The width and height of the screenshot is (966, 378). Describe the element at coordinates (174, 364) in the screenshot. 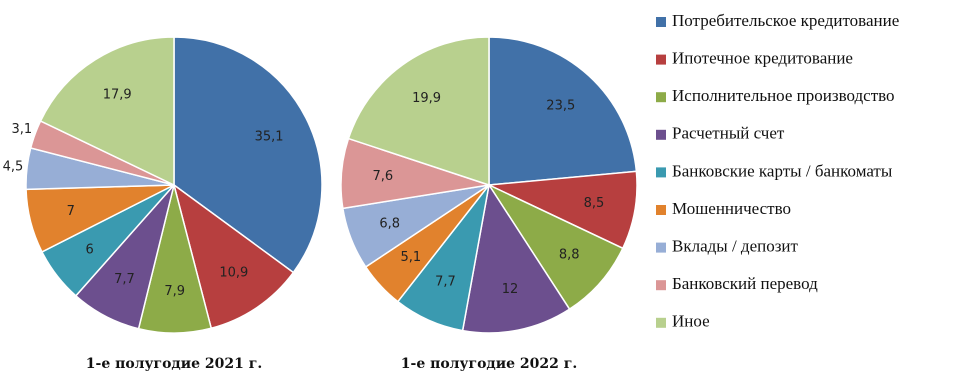

I see `chart-title: 1-е полугодие 2021 г.` at that location.